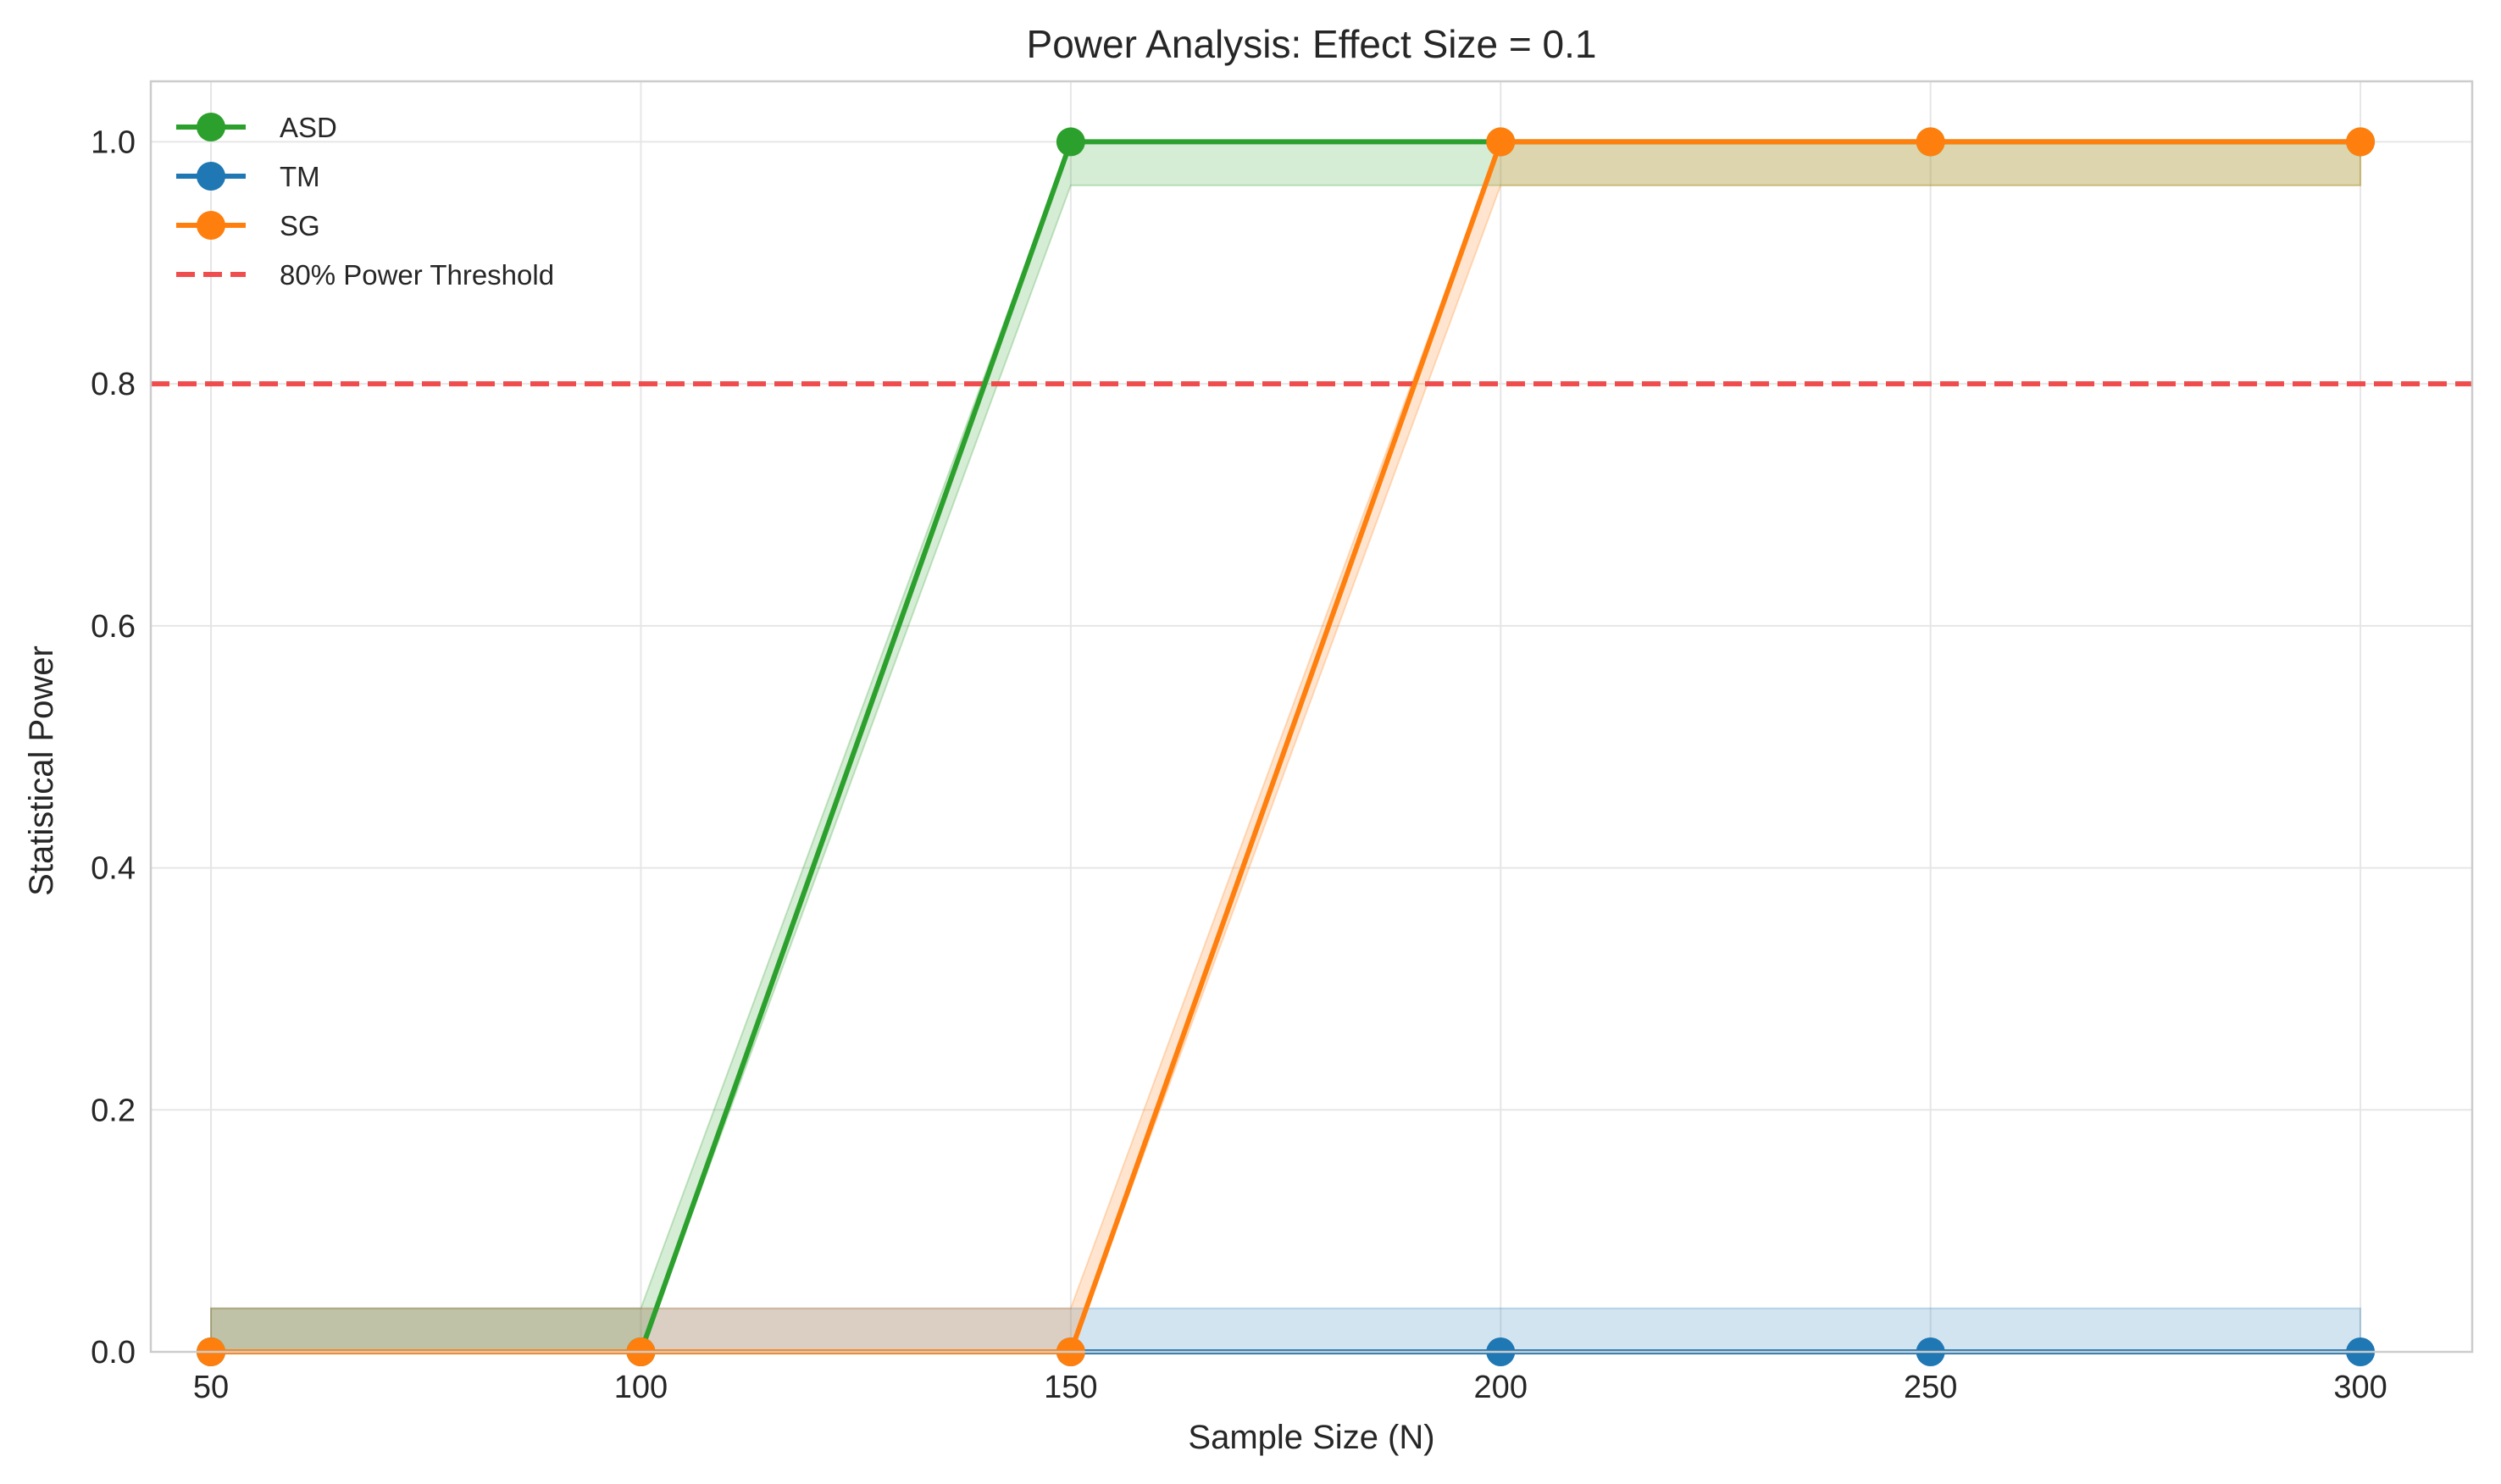 The image size is (2501, 1484). What do you see at coordinates (113, 627) in the screenshot?
I see `y-tick-label: 0.6` at bounding box center [113, 627].